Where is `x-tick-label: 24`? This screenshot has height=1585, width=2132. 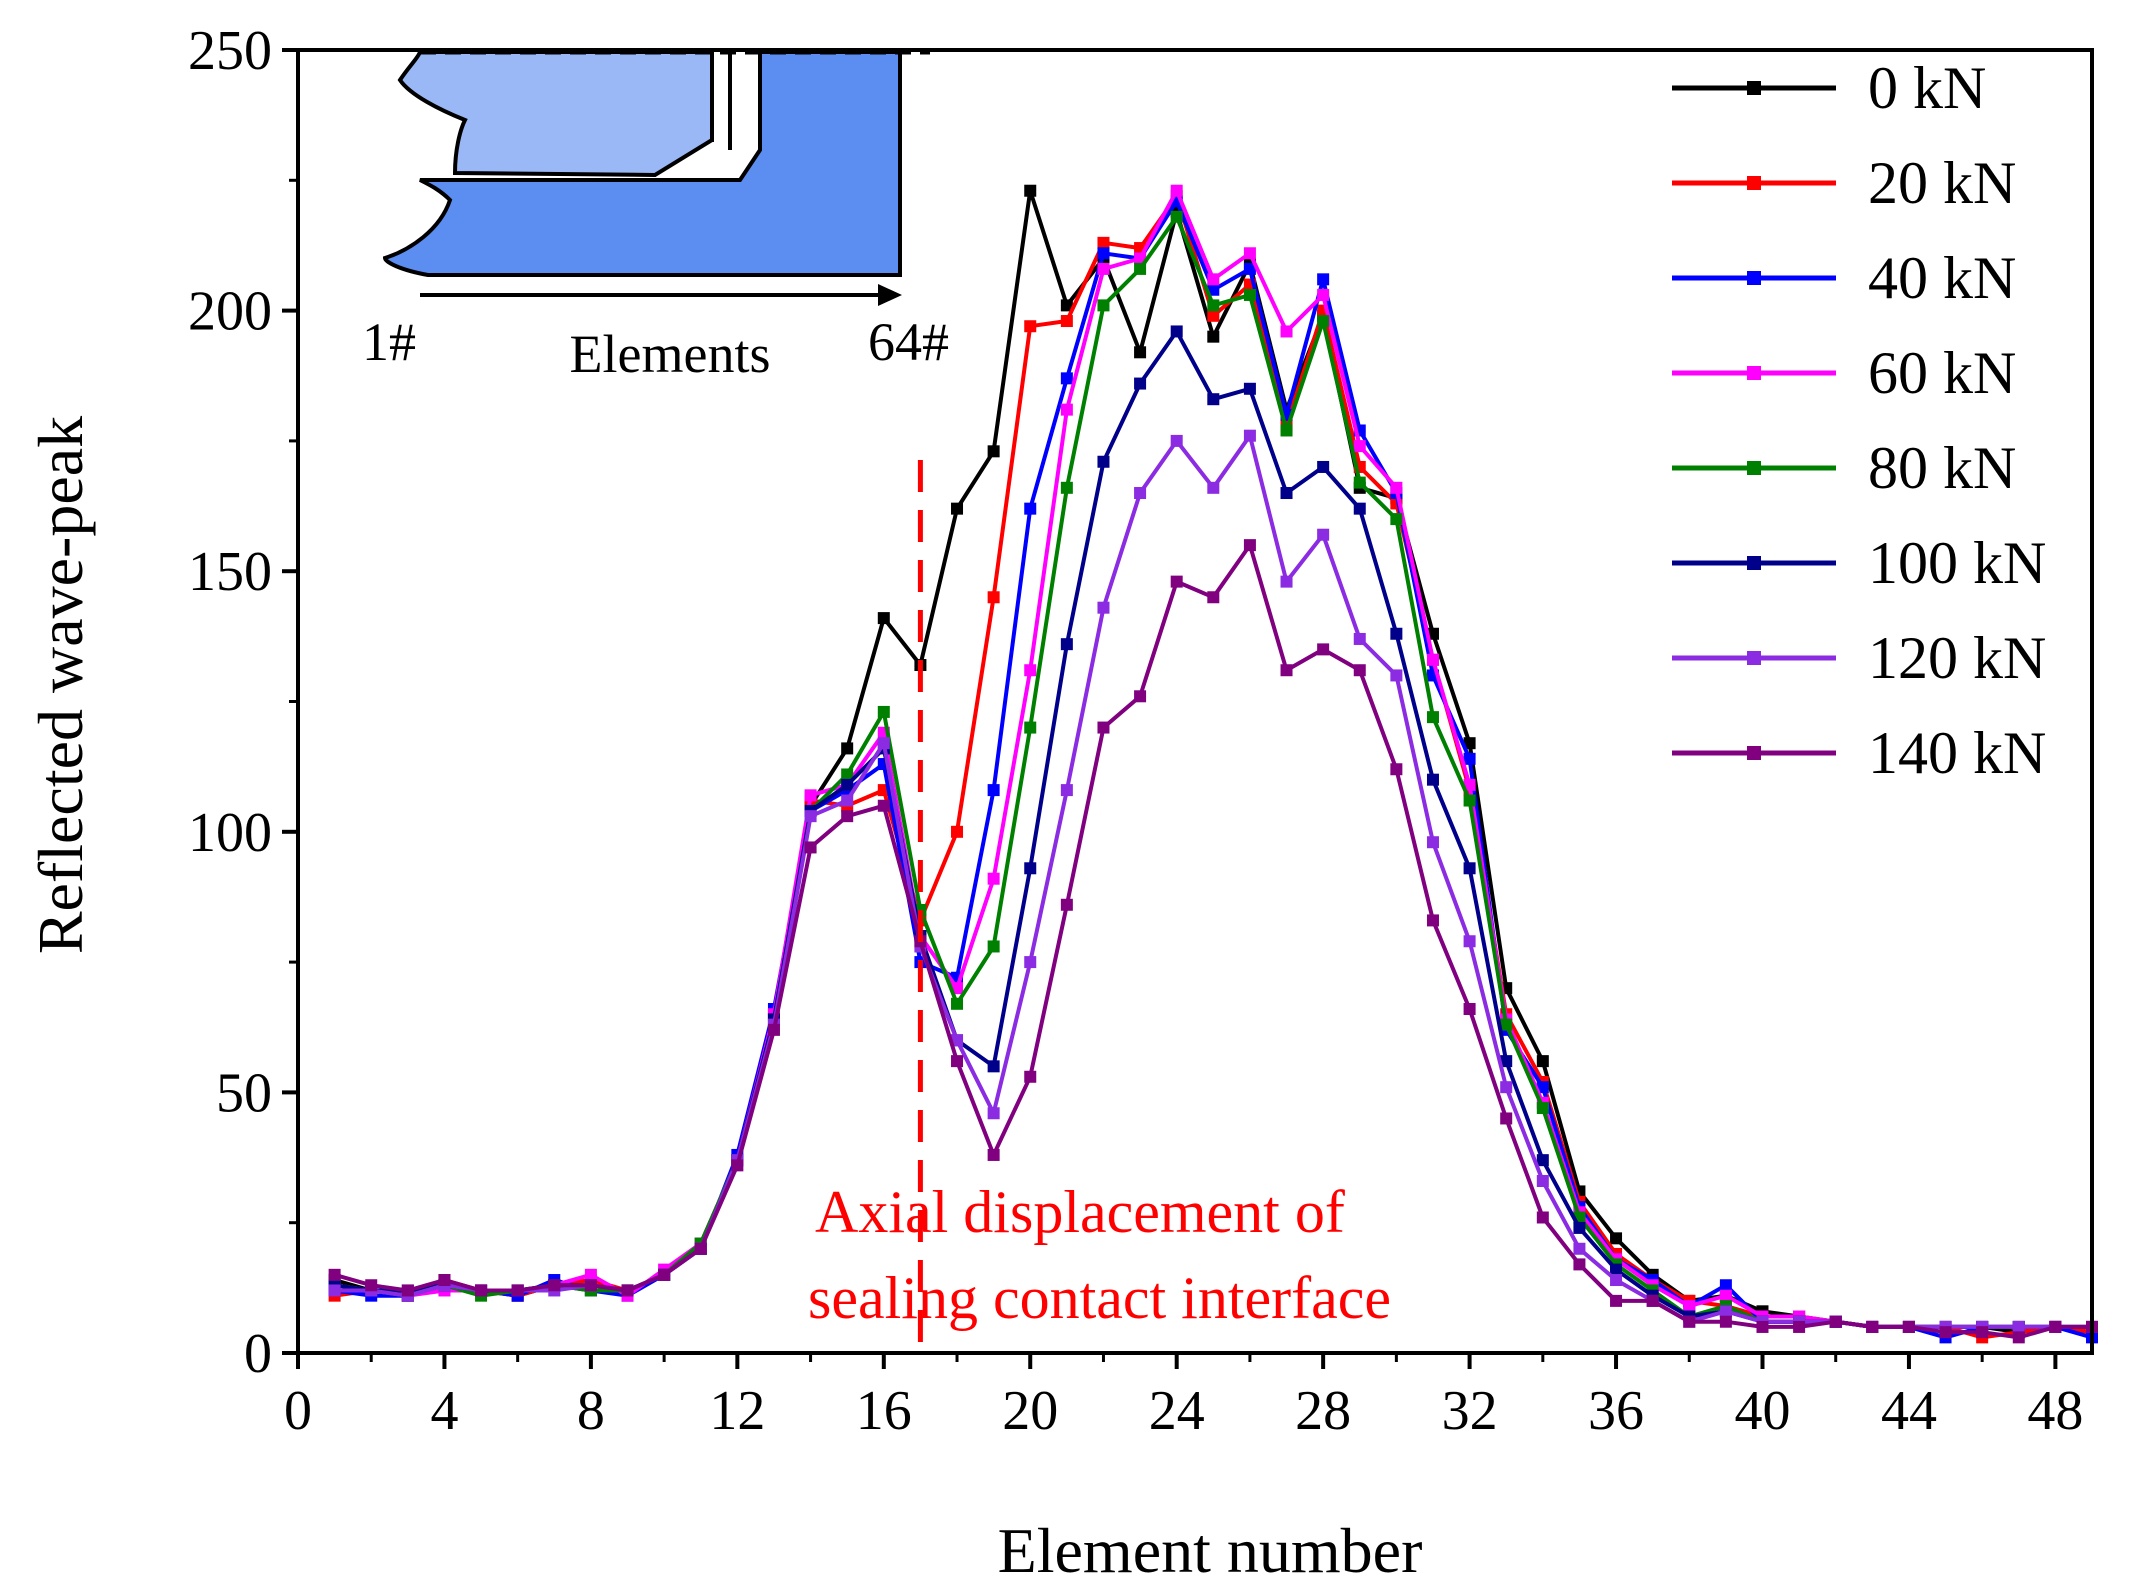
x-tick-label: 24 is located at coordinates (1177, 1411).